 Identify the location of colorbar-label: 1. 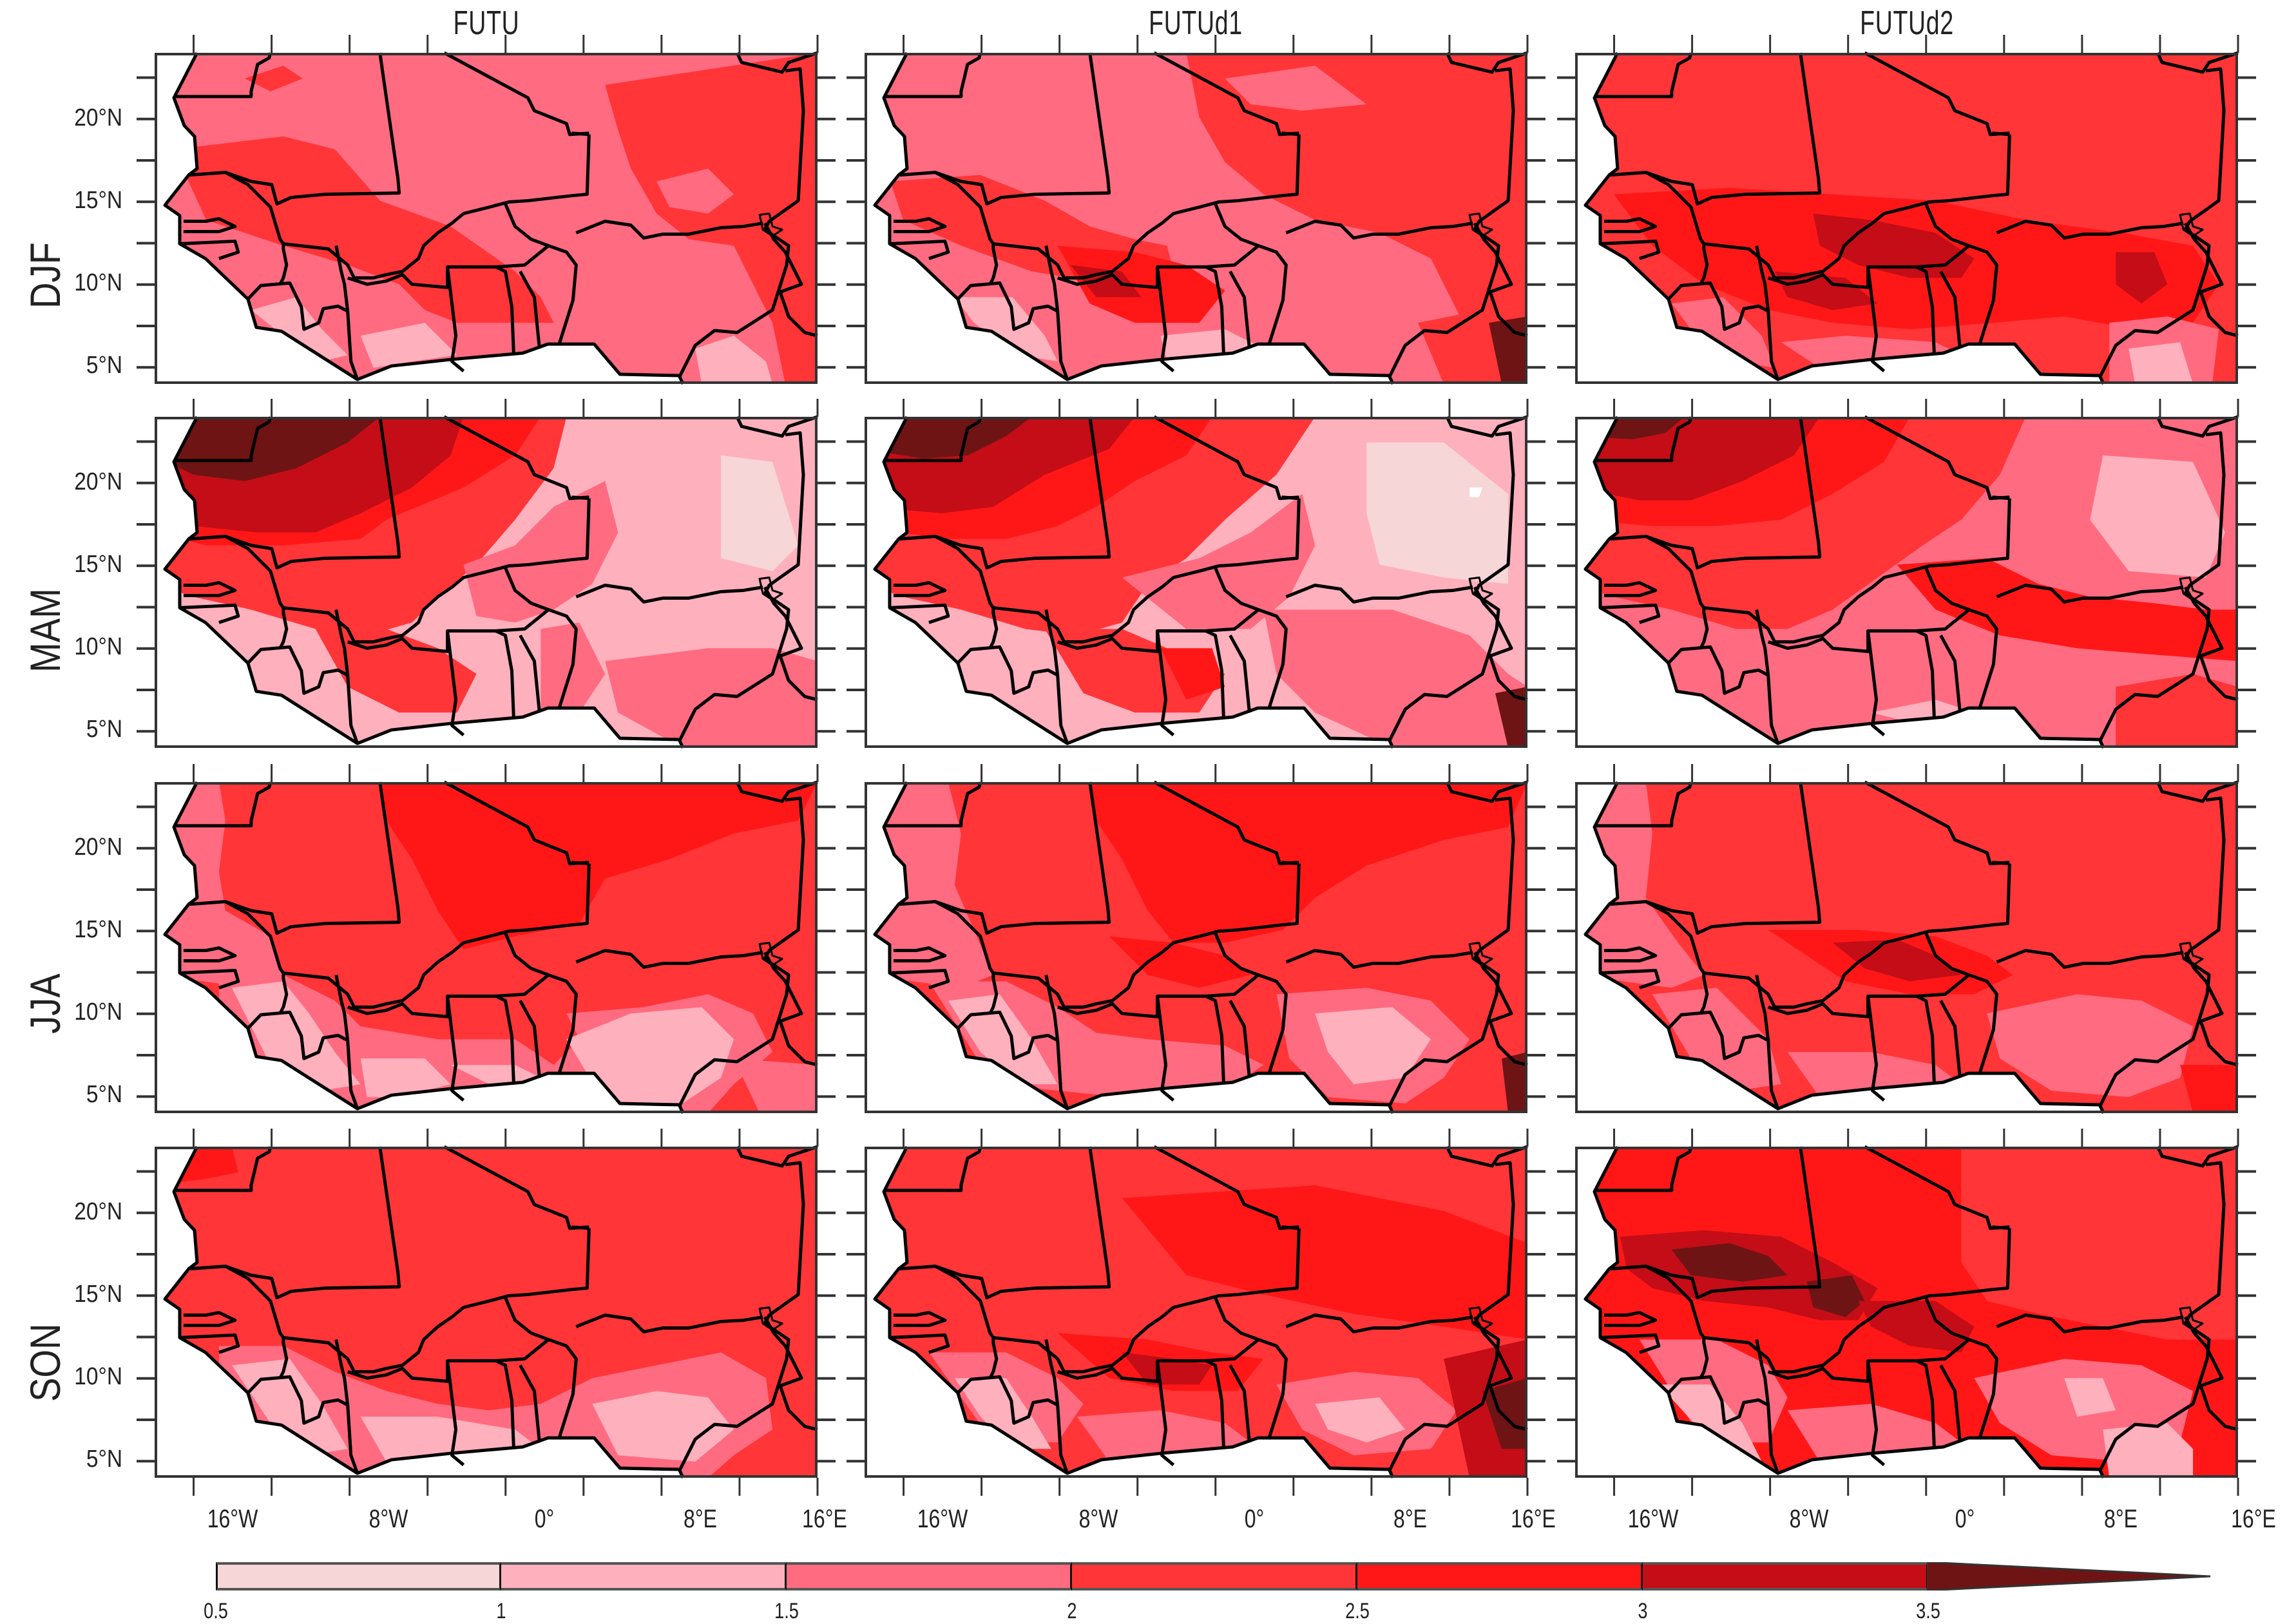
(501, 1611).